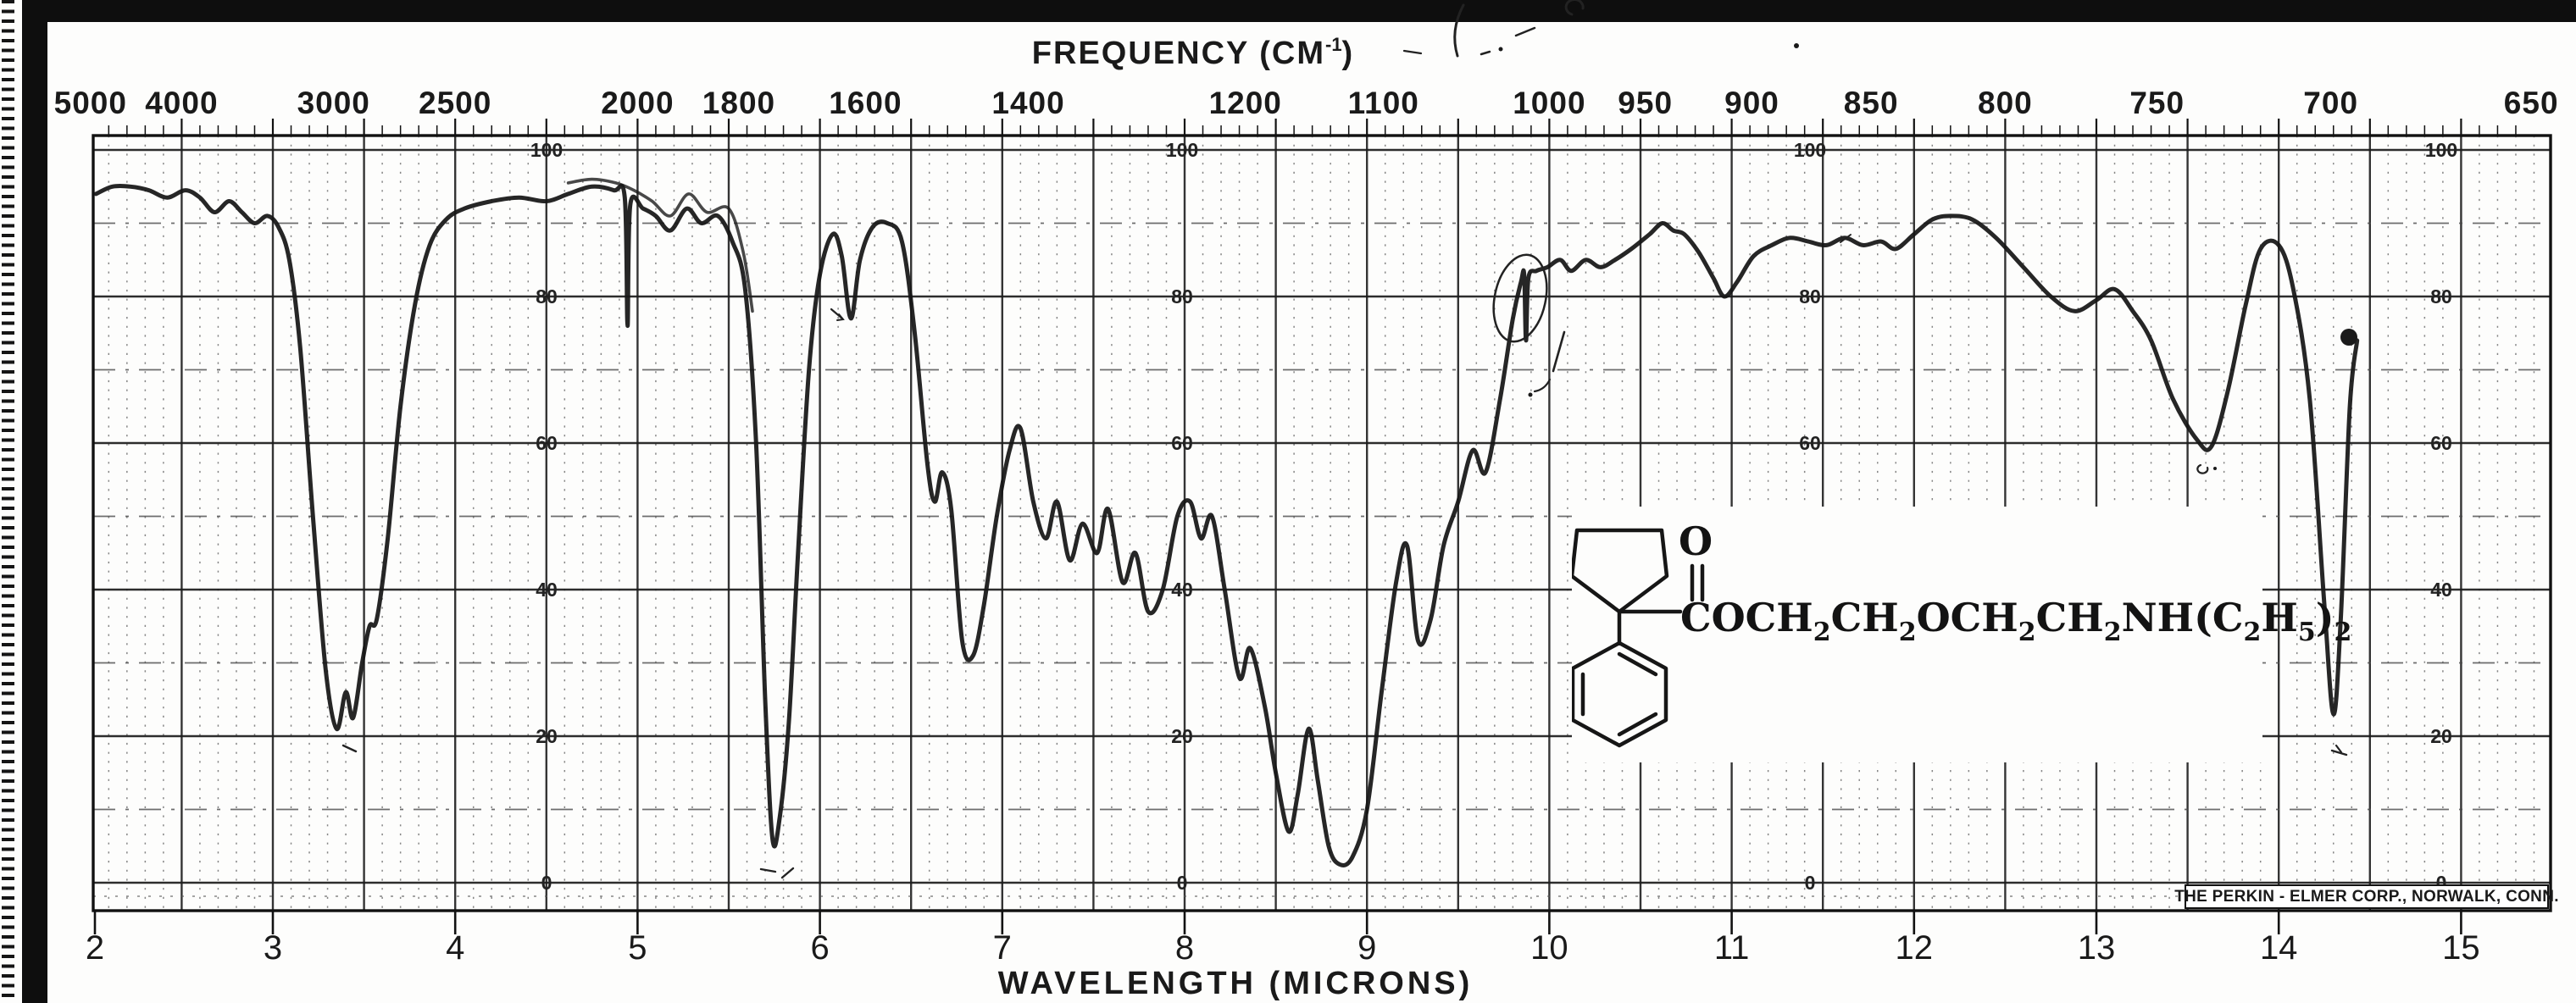 Image resolution: width=2576 pixels, height=1003 pixels. Describe the element at coordinates (2182, 617) in the screenshot. I see `formula-segment: NH(C` at that location.